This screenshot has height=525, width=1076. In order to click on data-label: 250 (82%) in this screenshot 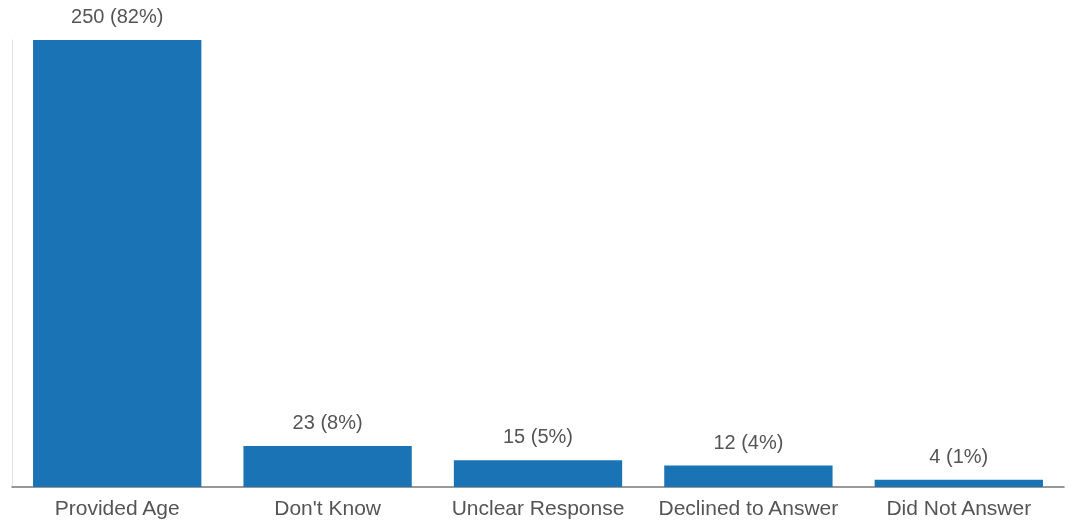, I will do `click(117, 16)`.